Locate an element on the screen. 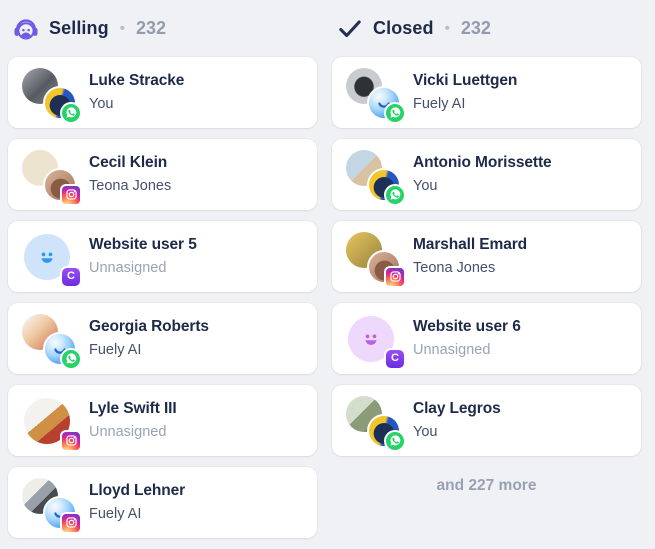 This screenshot has width=655, height=549. contact-name: Website user 6 is located at coordinates (467, 326).